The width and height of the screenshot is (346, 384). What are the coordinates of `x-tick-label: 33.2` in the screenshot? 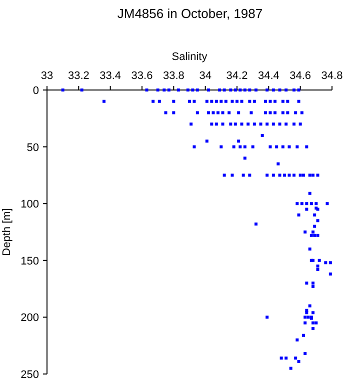 It's located at (79, 76).